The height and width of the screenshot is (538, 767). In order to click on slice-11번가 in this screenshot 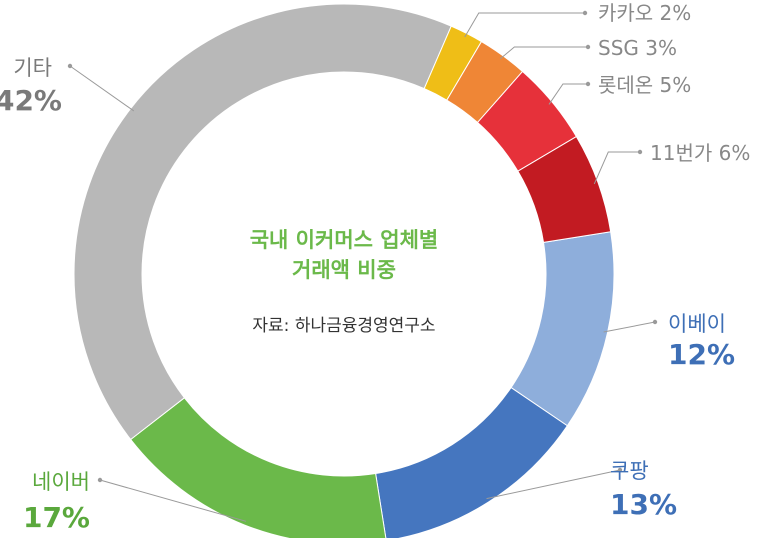, I will do `click(564, 189)`.